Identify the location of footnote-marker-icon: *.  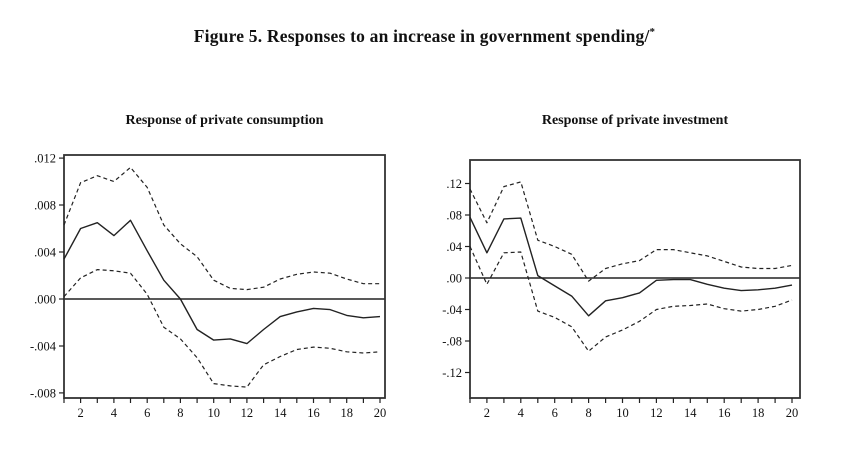
(652, 32).